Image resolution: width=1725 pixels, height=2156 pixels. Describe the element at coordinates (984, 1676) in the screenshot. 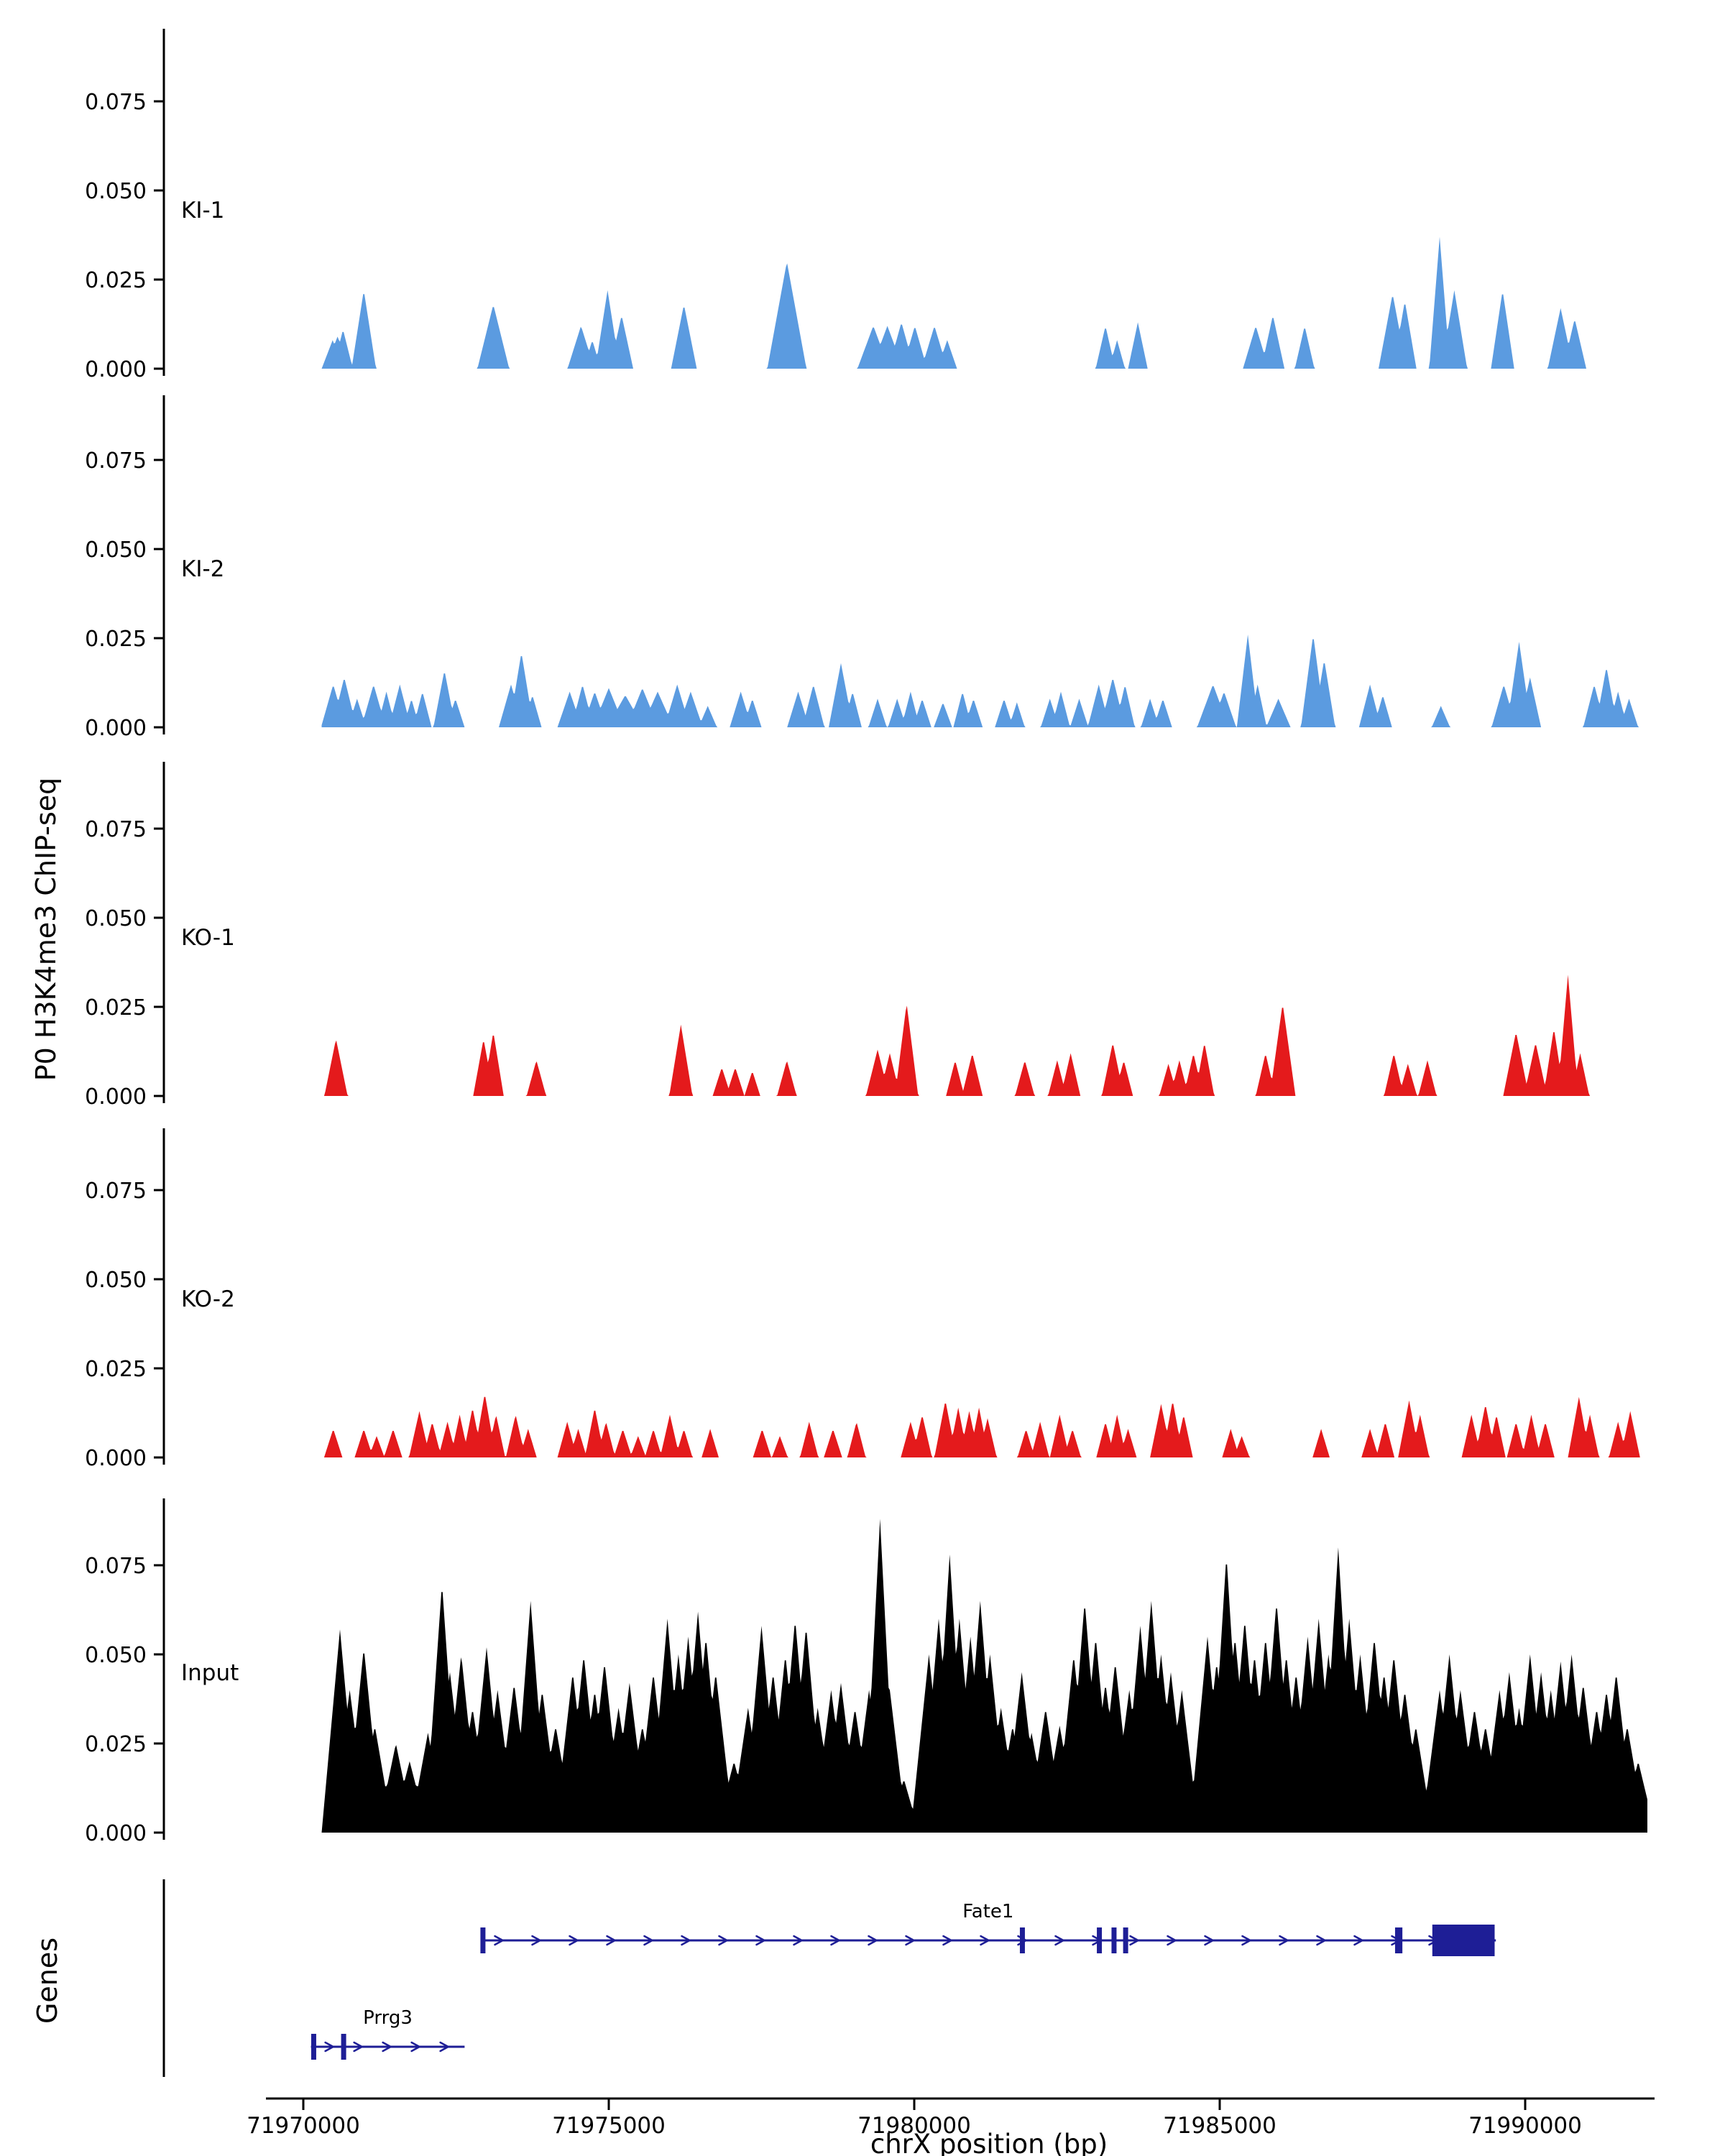

I see `track-area-input` at that location.